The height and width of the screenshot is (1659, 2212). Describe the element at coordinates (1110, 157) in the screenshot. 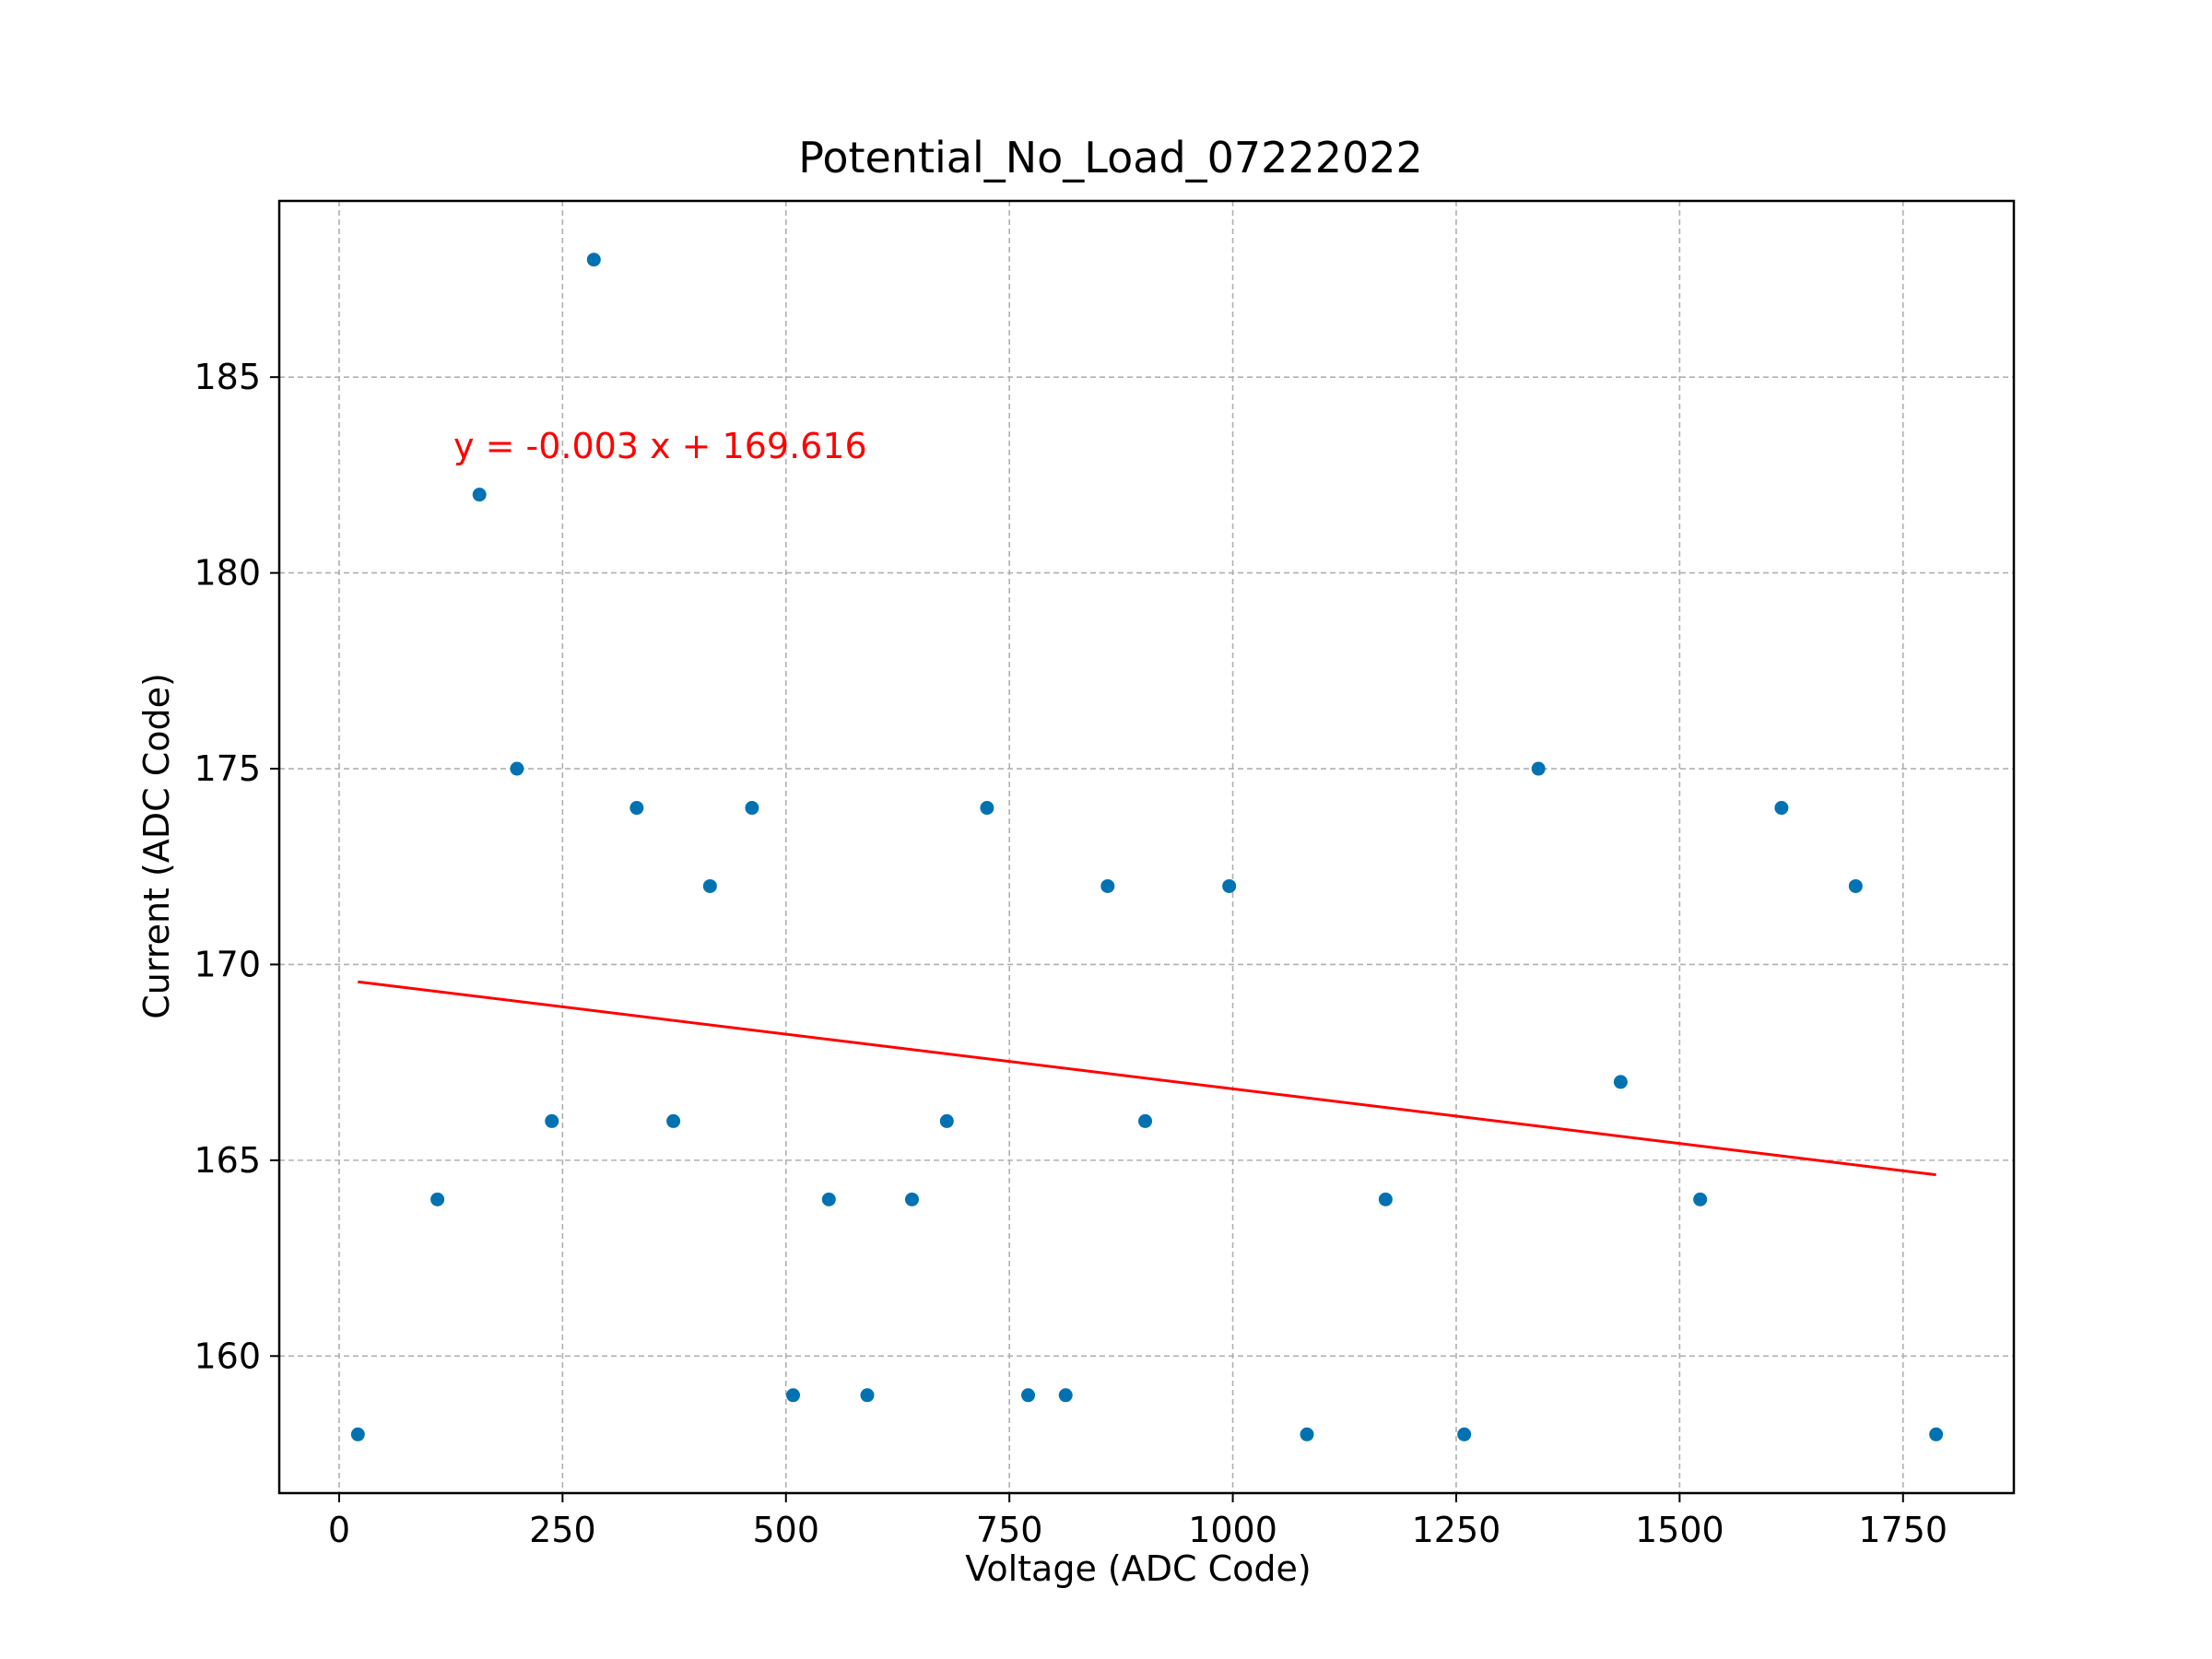

I see `chart-title: Potential_No_Load_07222022` at that location.